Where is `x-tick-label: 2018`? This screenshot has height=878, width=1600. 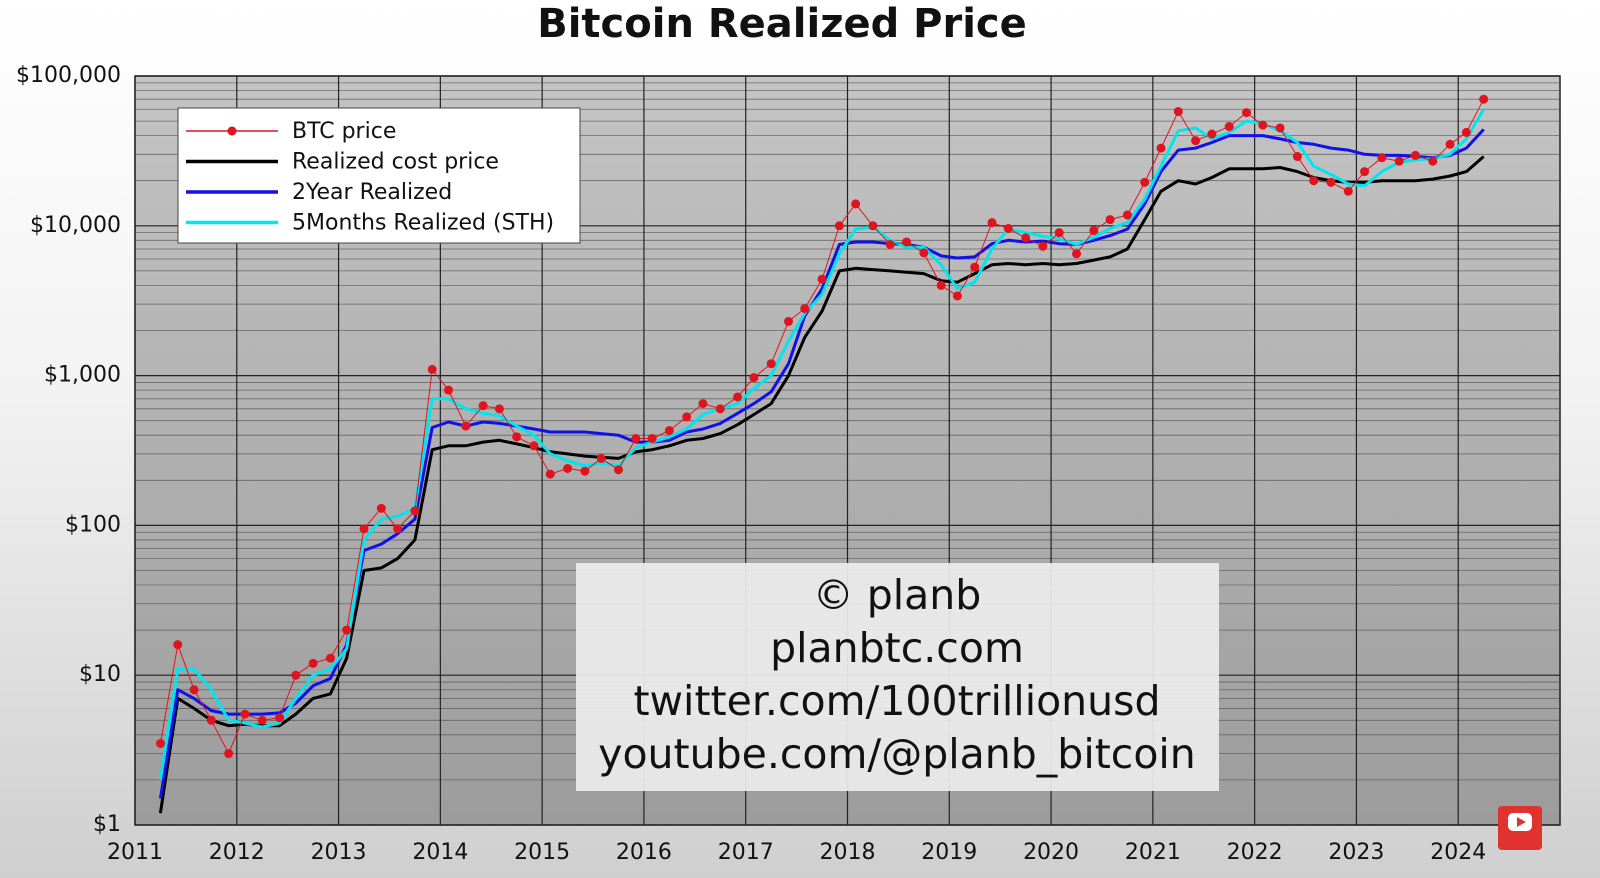 x-tick-label: 2018 is located at coordinates (848, 852).